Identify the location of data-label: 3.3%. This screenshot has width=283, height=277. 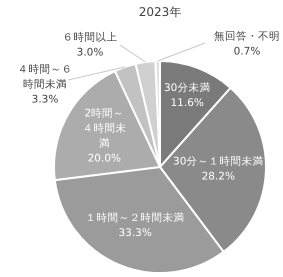
(45, 100).